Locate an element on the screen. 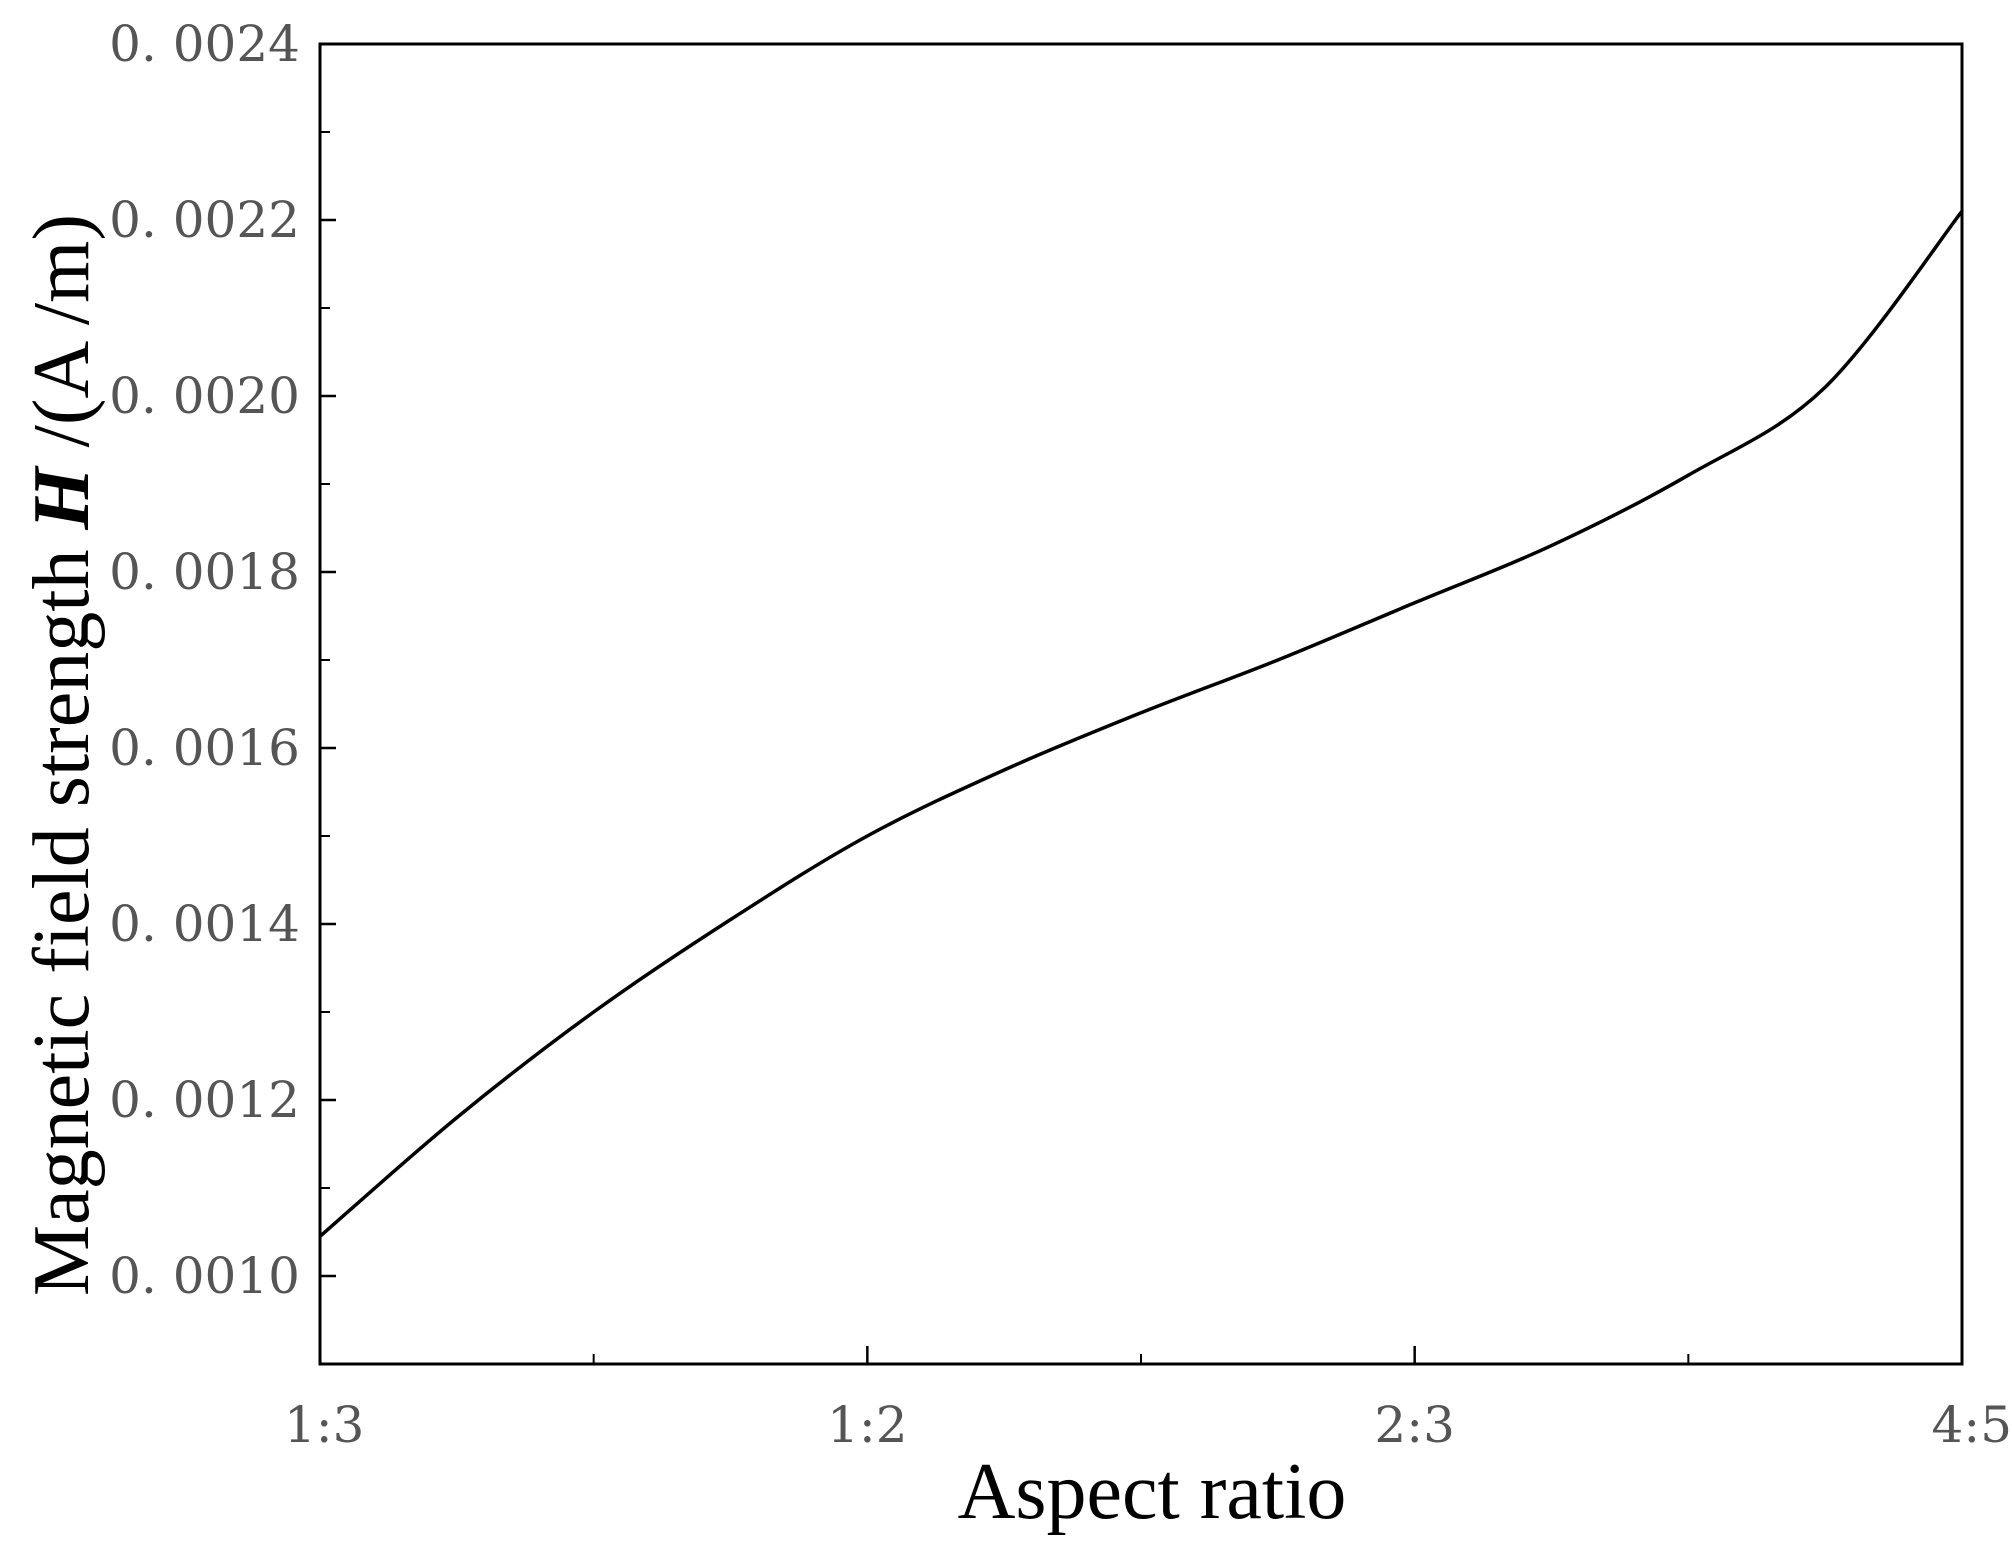 The width and height of the screenshot is (2012, 1554). y-axis-title-prefix: Magnetic field strength is located at coordinates (62, 913).